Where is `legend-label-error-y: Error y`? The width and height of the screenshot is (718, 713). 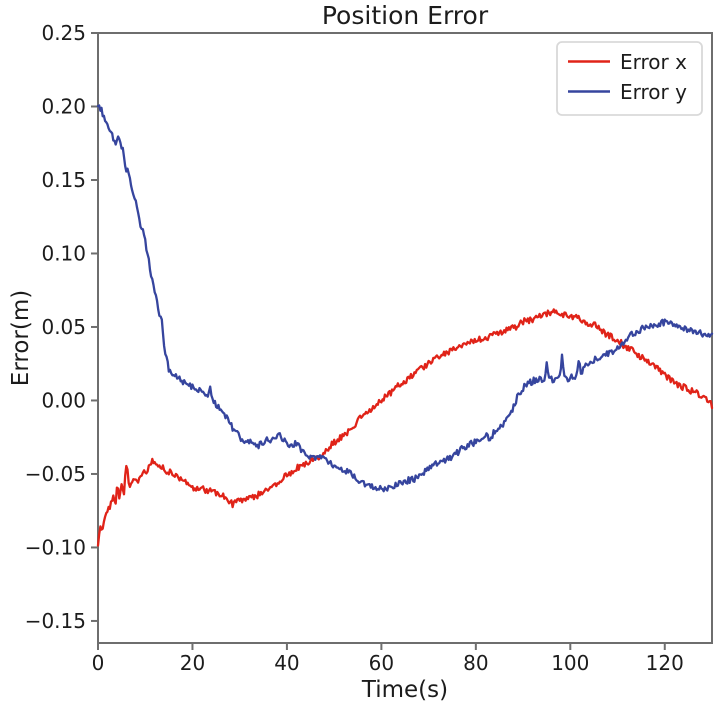 legend-label-error-y: Error y is located at coordinates (653, 92).